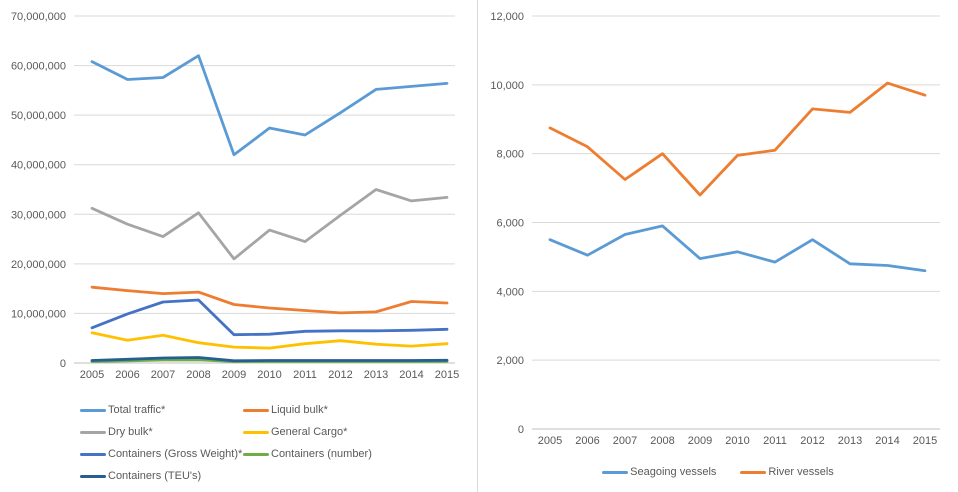 This screenshot has width=958, height=492. Describe the element at coordinates (256, 454) in the screenshot. I see `legend-swatch-containers-number` at that location.